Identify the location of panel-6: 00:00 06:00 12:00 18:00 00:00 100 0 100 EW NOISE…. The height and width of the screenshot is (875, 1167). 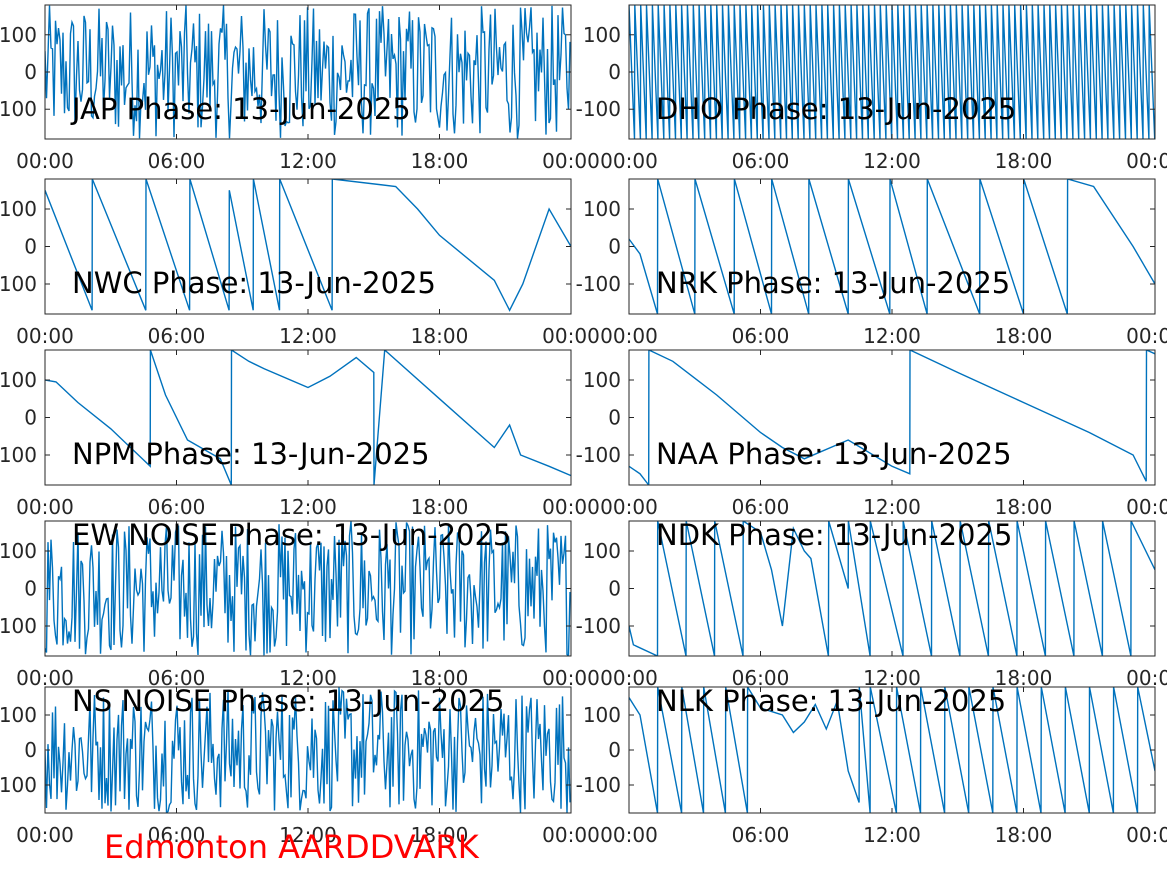
(300, 604).